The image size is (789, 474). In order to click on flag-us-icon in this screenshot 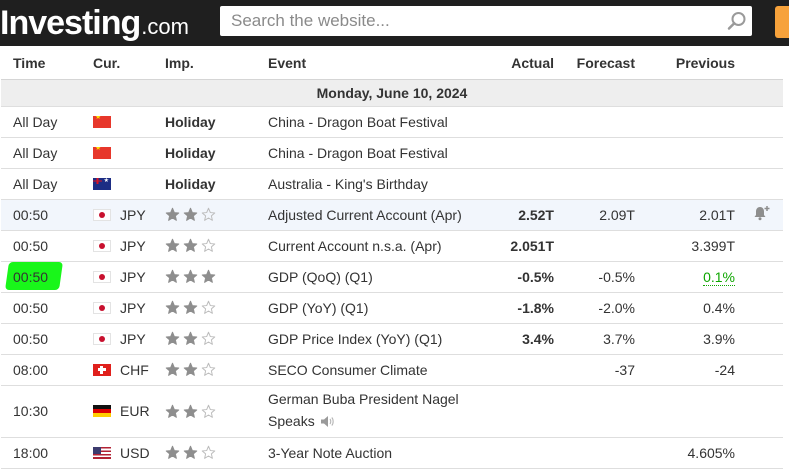, I will do `click(102, 452)`.